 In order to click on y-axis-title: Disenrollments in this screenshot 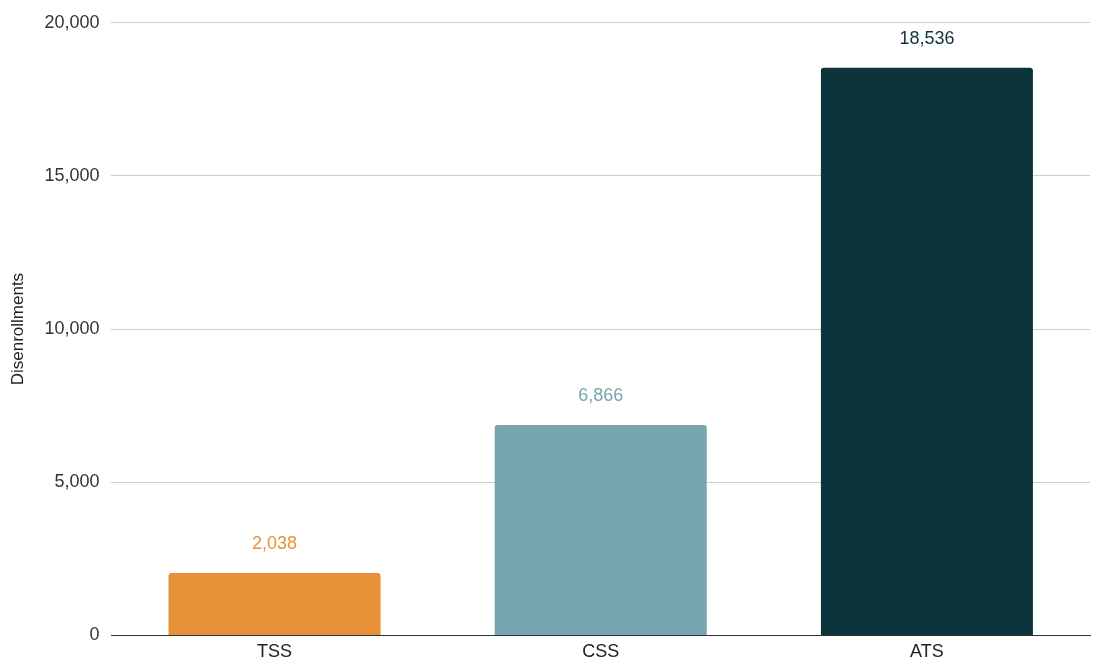, I will do `click(17, 329)`.